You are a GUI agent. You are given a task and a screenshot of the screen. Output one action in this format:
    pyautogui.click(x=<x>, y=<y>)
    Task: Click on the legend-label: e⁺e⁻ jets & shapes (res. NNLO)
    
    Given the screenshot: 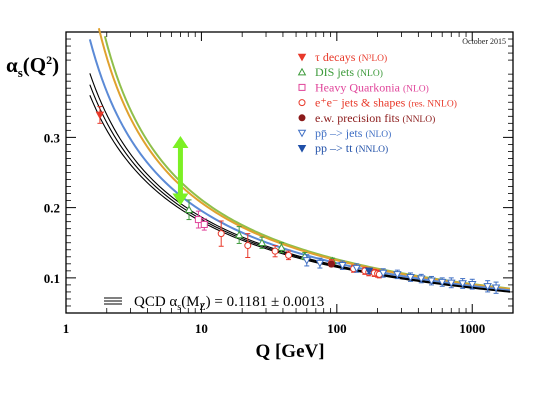 What is the action you would take?
    pyautogui.click(x=386, y=103)
    